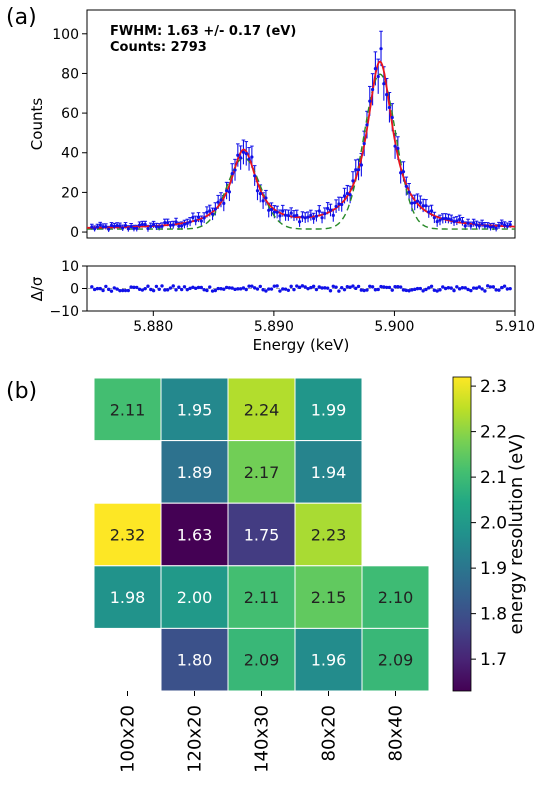  I want to click on spectrum-yticks: 0 20 40 60 80 100, so click(69, 134).